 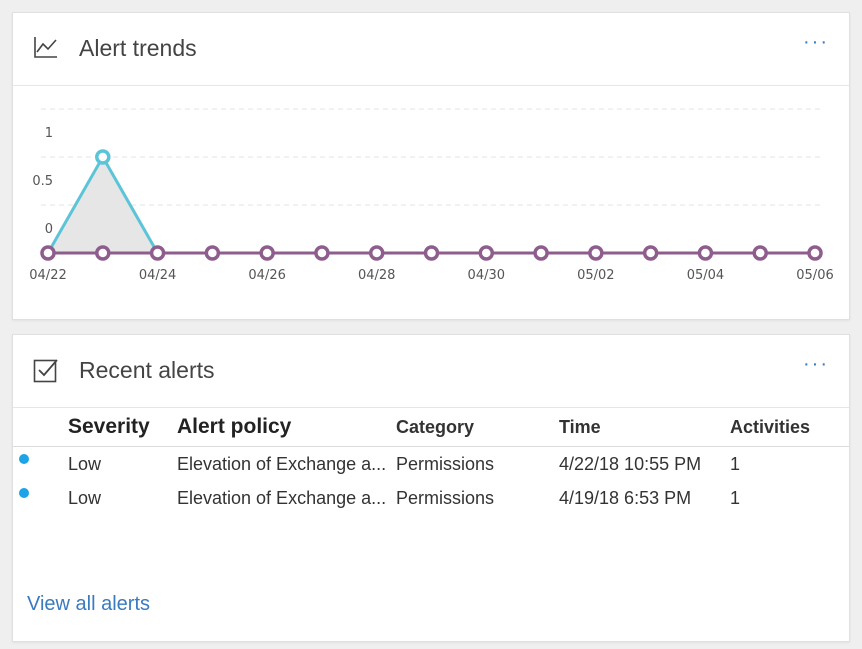 What do you see at coordinates (630, 463) in the screenshot?
I see `time-cell: 4/22/18 10:55 PM` at bounding box center [630, 463].